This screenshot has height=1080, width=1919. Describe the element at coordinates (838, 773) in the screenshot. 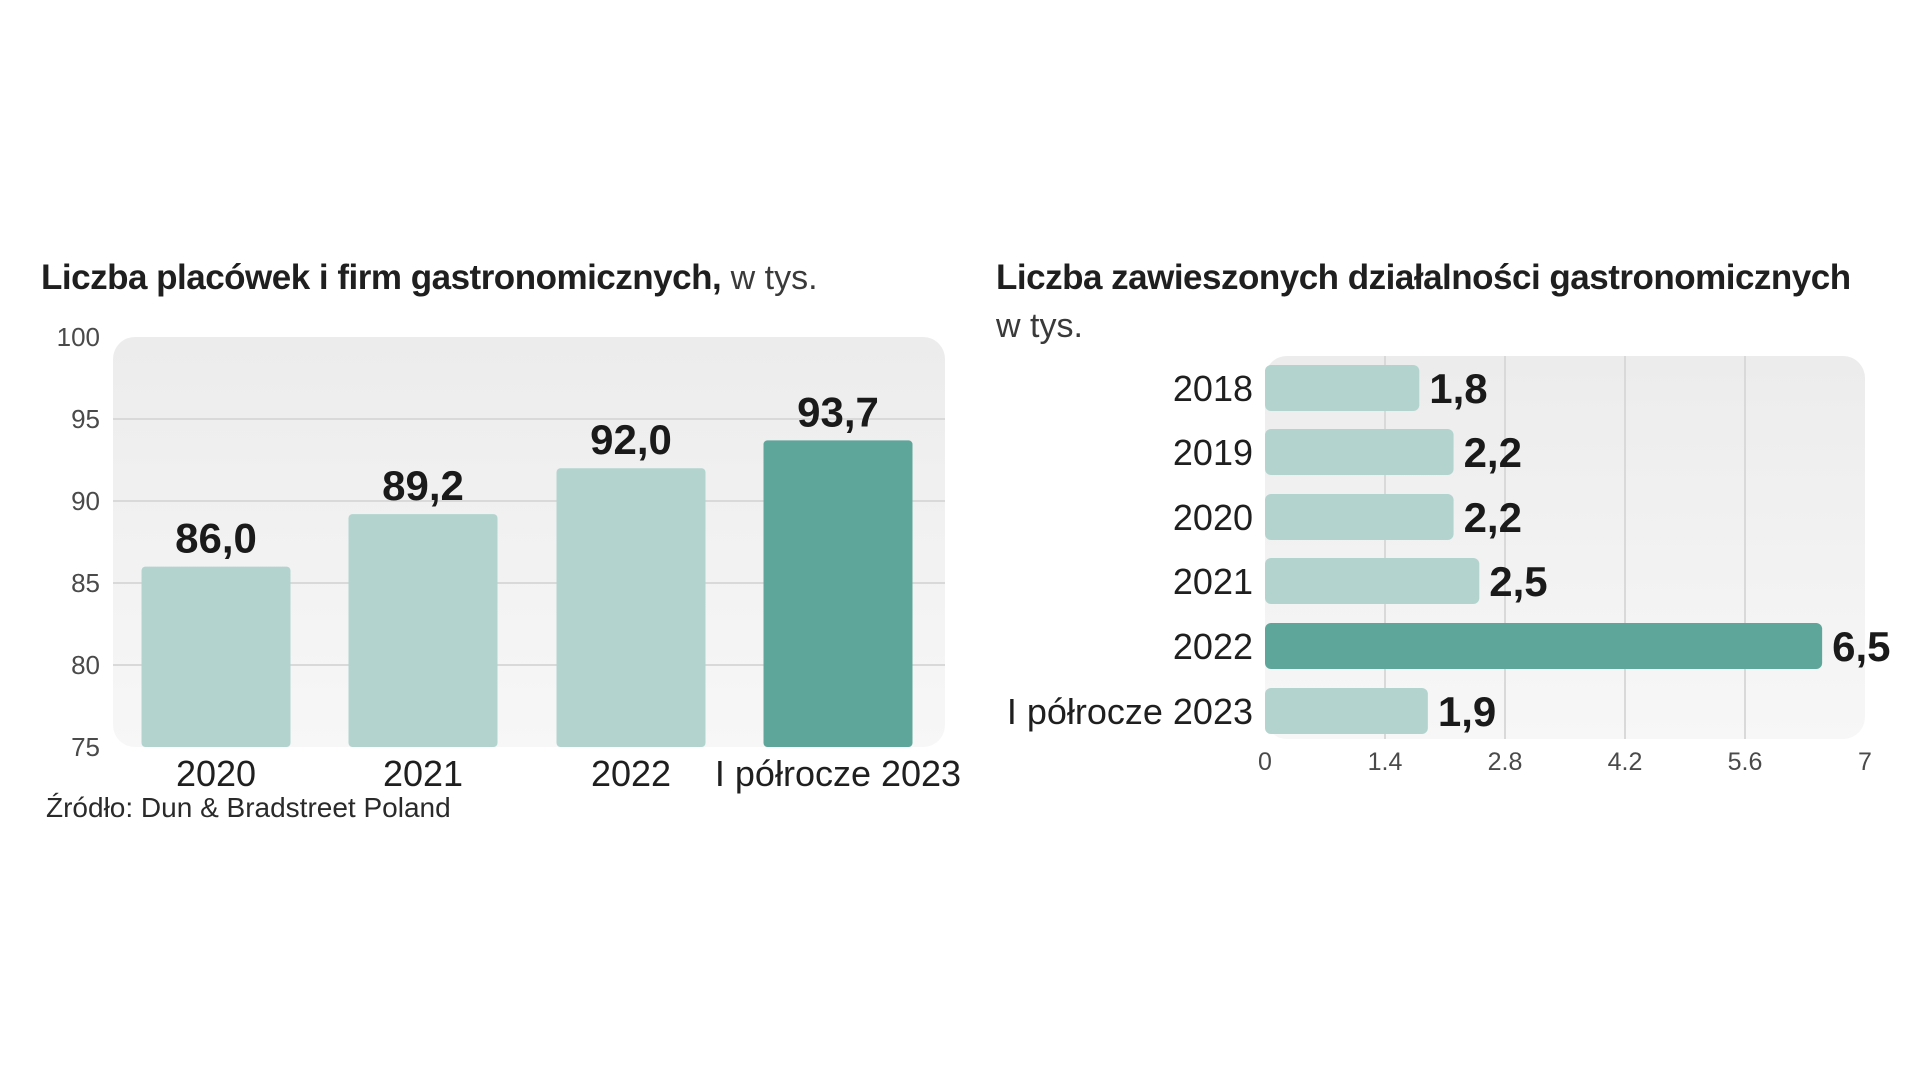

I see `x-category-label: I półrocze 2023` at that location.